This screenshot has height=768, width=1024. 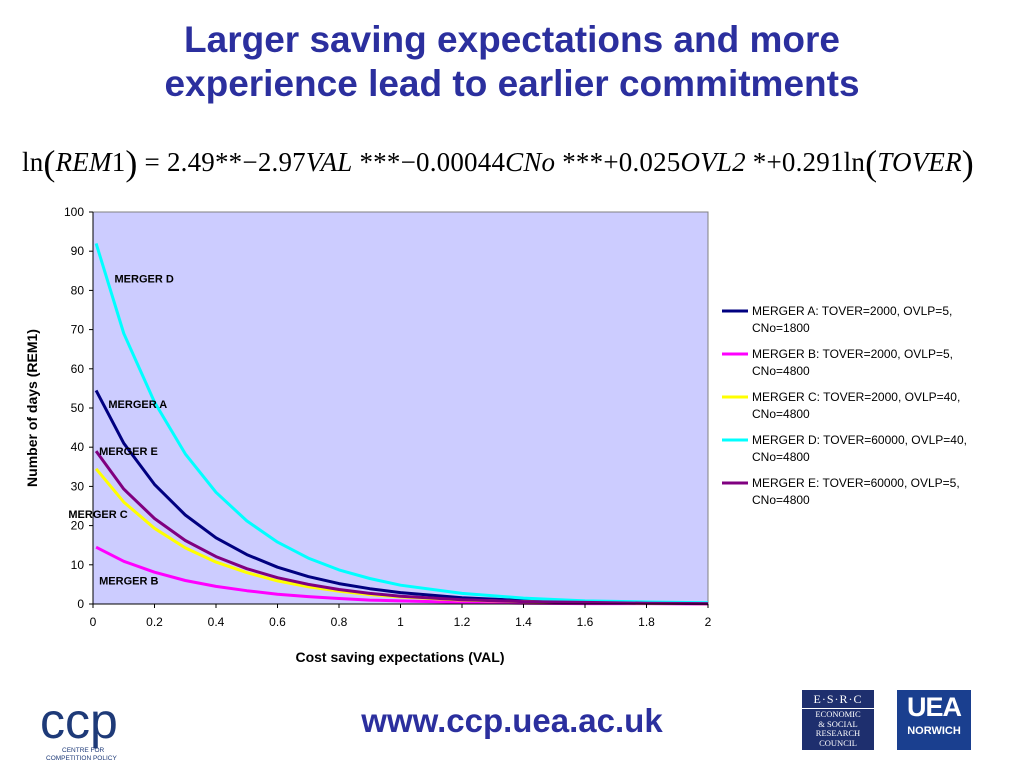 What do you see at coordinates (859, 448) in the screenshot?
I see `legend-label: MERGER D: TOVER=60000, OVLP=40, CNo=4800` at bounding box center [859, 448].